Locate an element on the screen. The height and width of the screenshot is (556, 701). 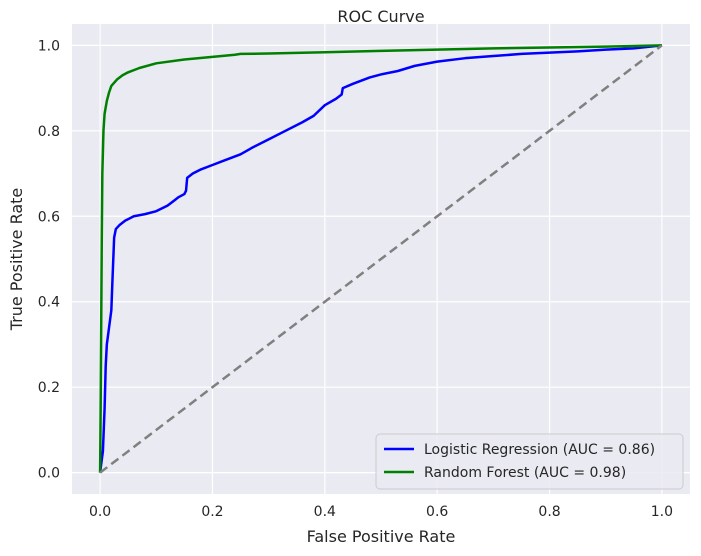
y-tick-label: 0.2 is located at coordinates (49, 388).